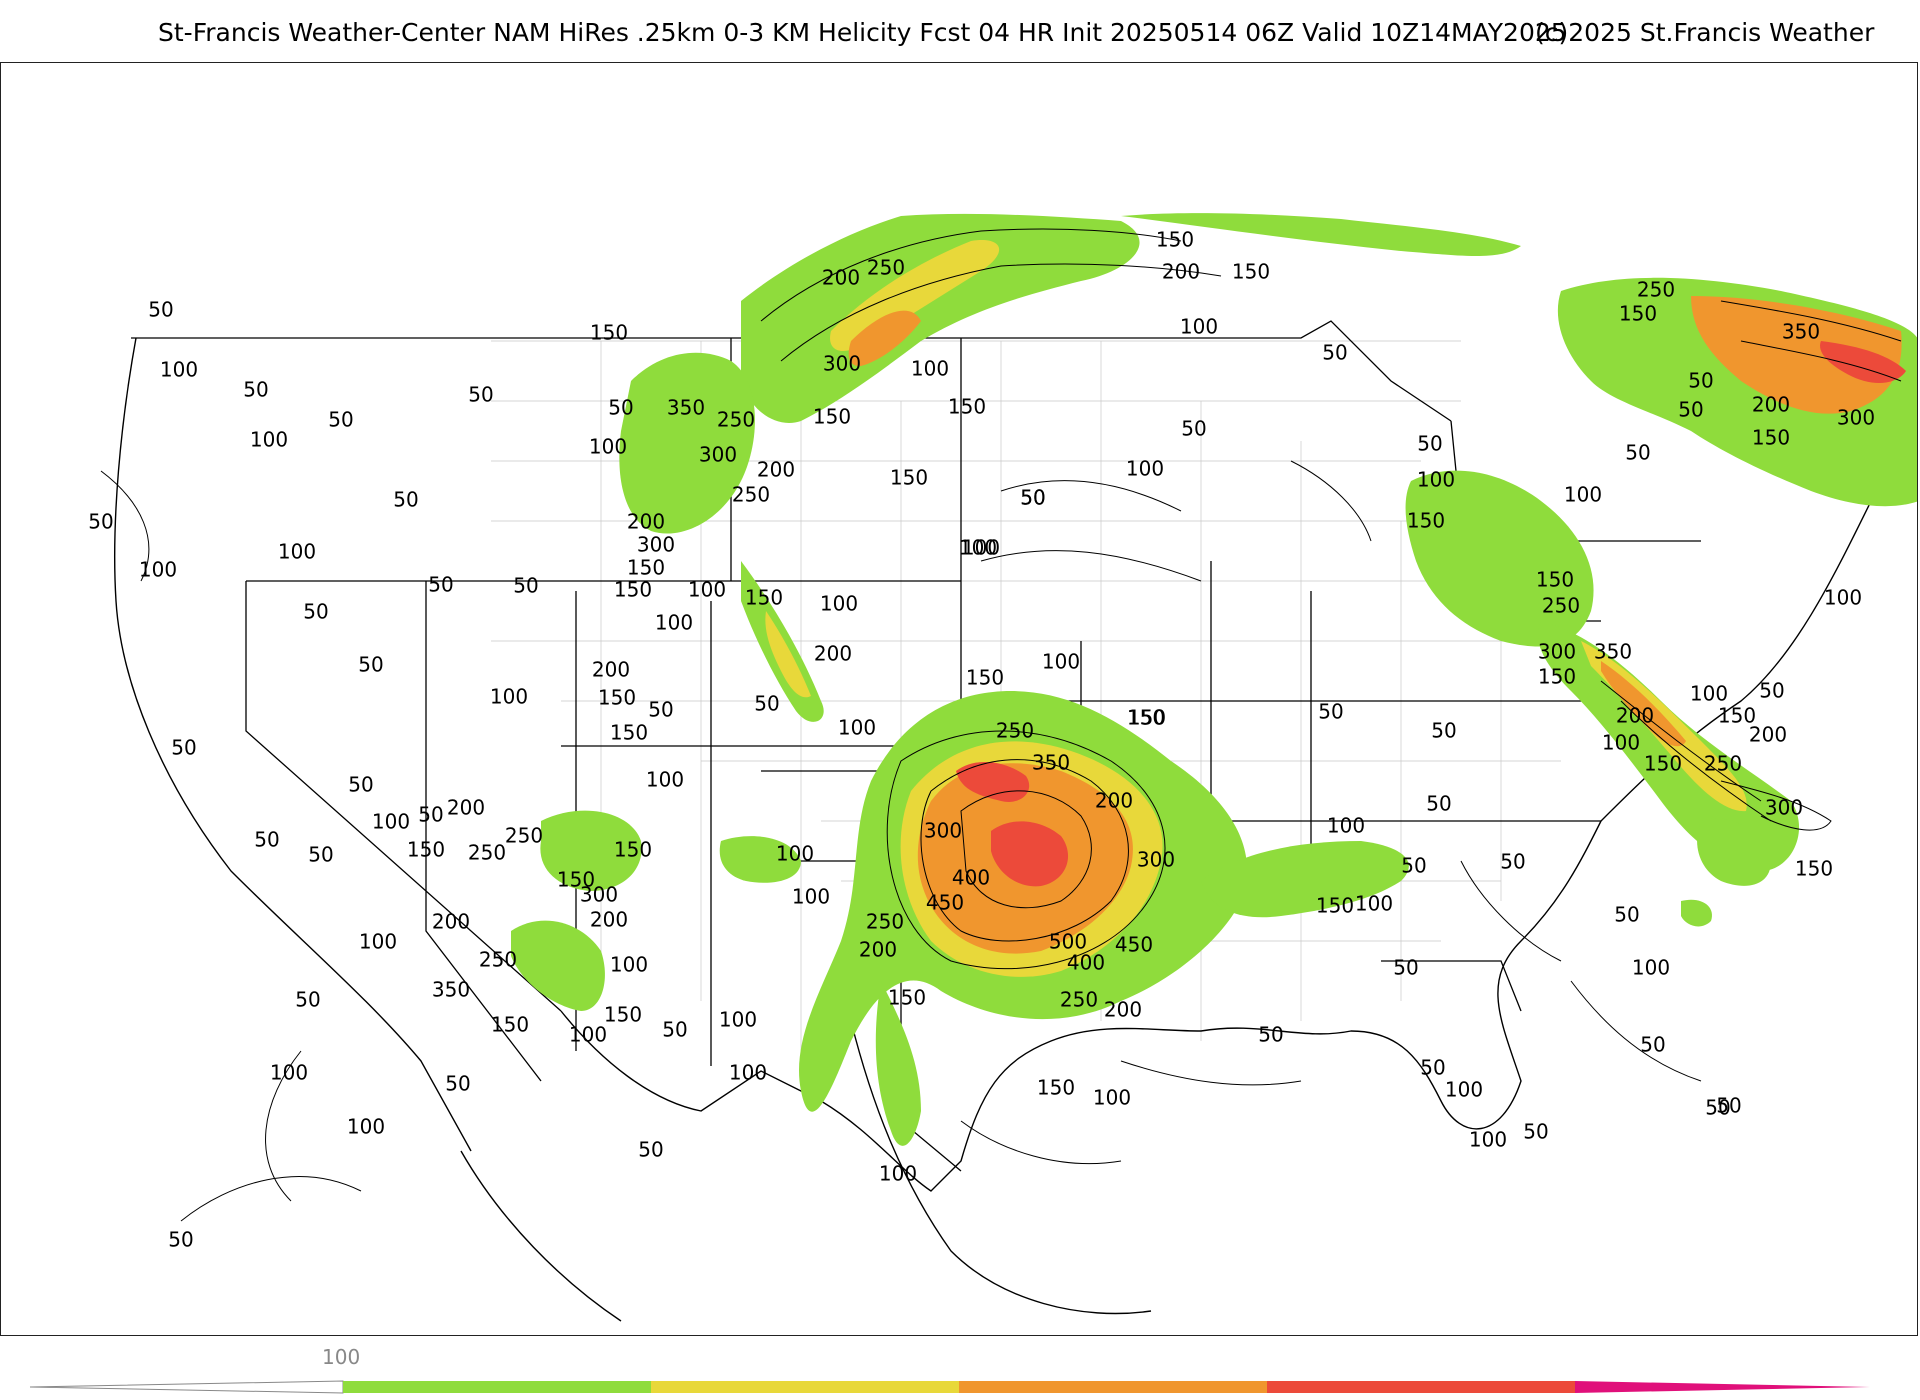  What do you see at coordinates (1321, 234) in the screenshot?
I see `fill-canada-band` at bounding box center [1321, 234].